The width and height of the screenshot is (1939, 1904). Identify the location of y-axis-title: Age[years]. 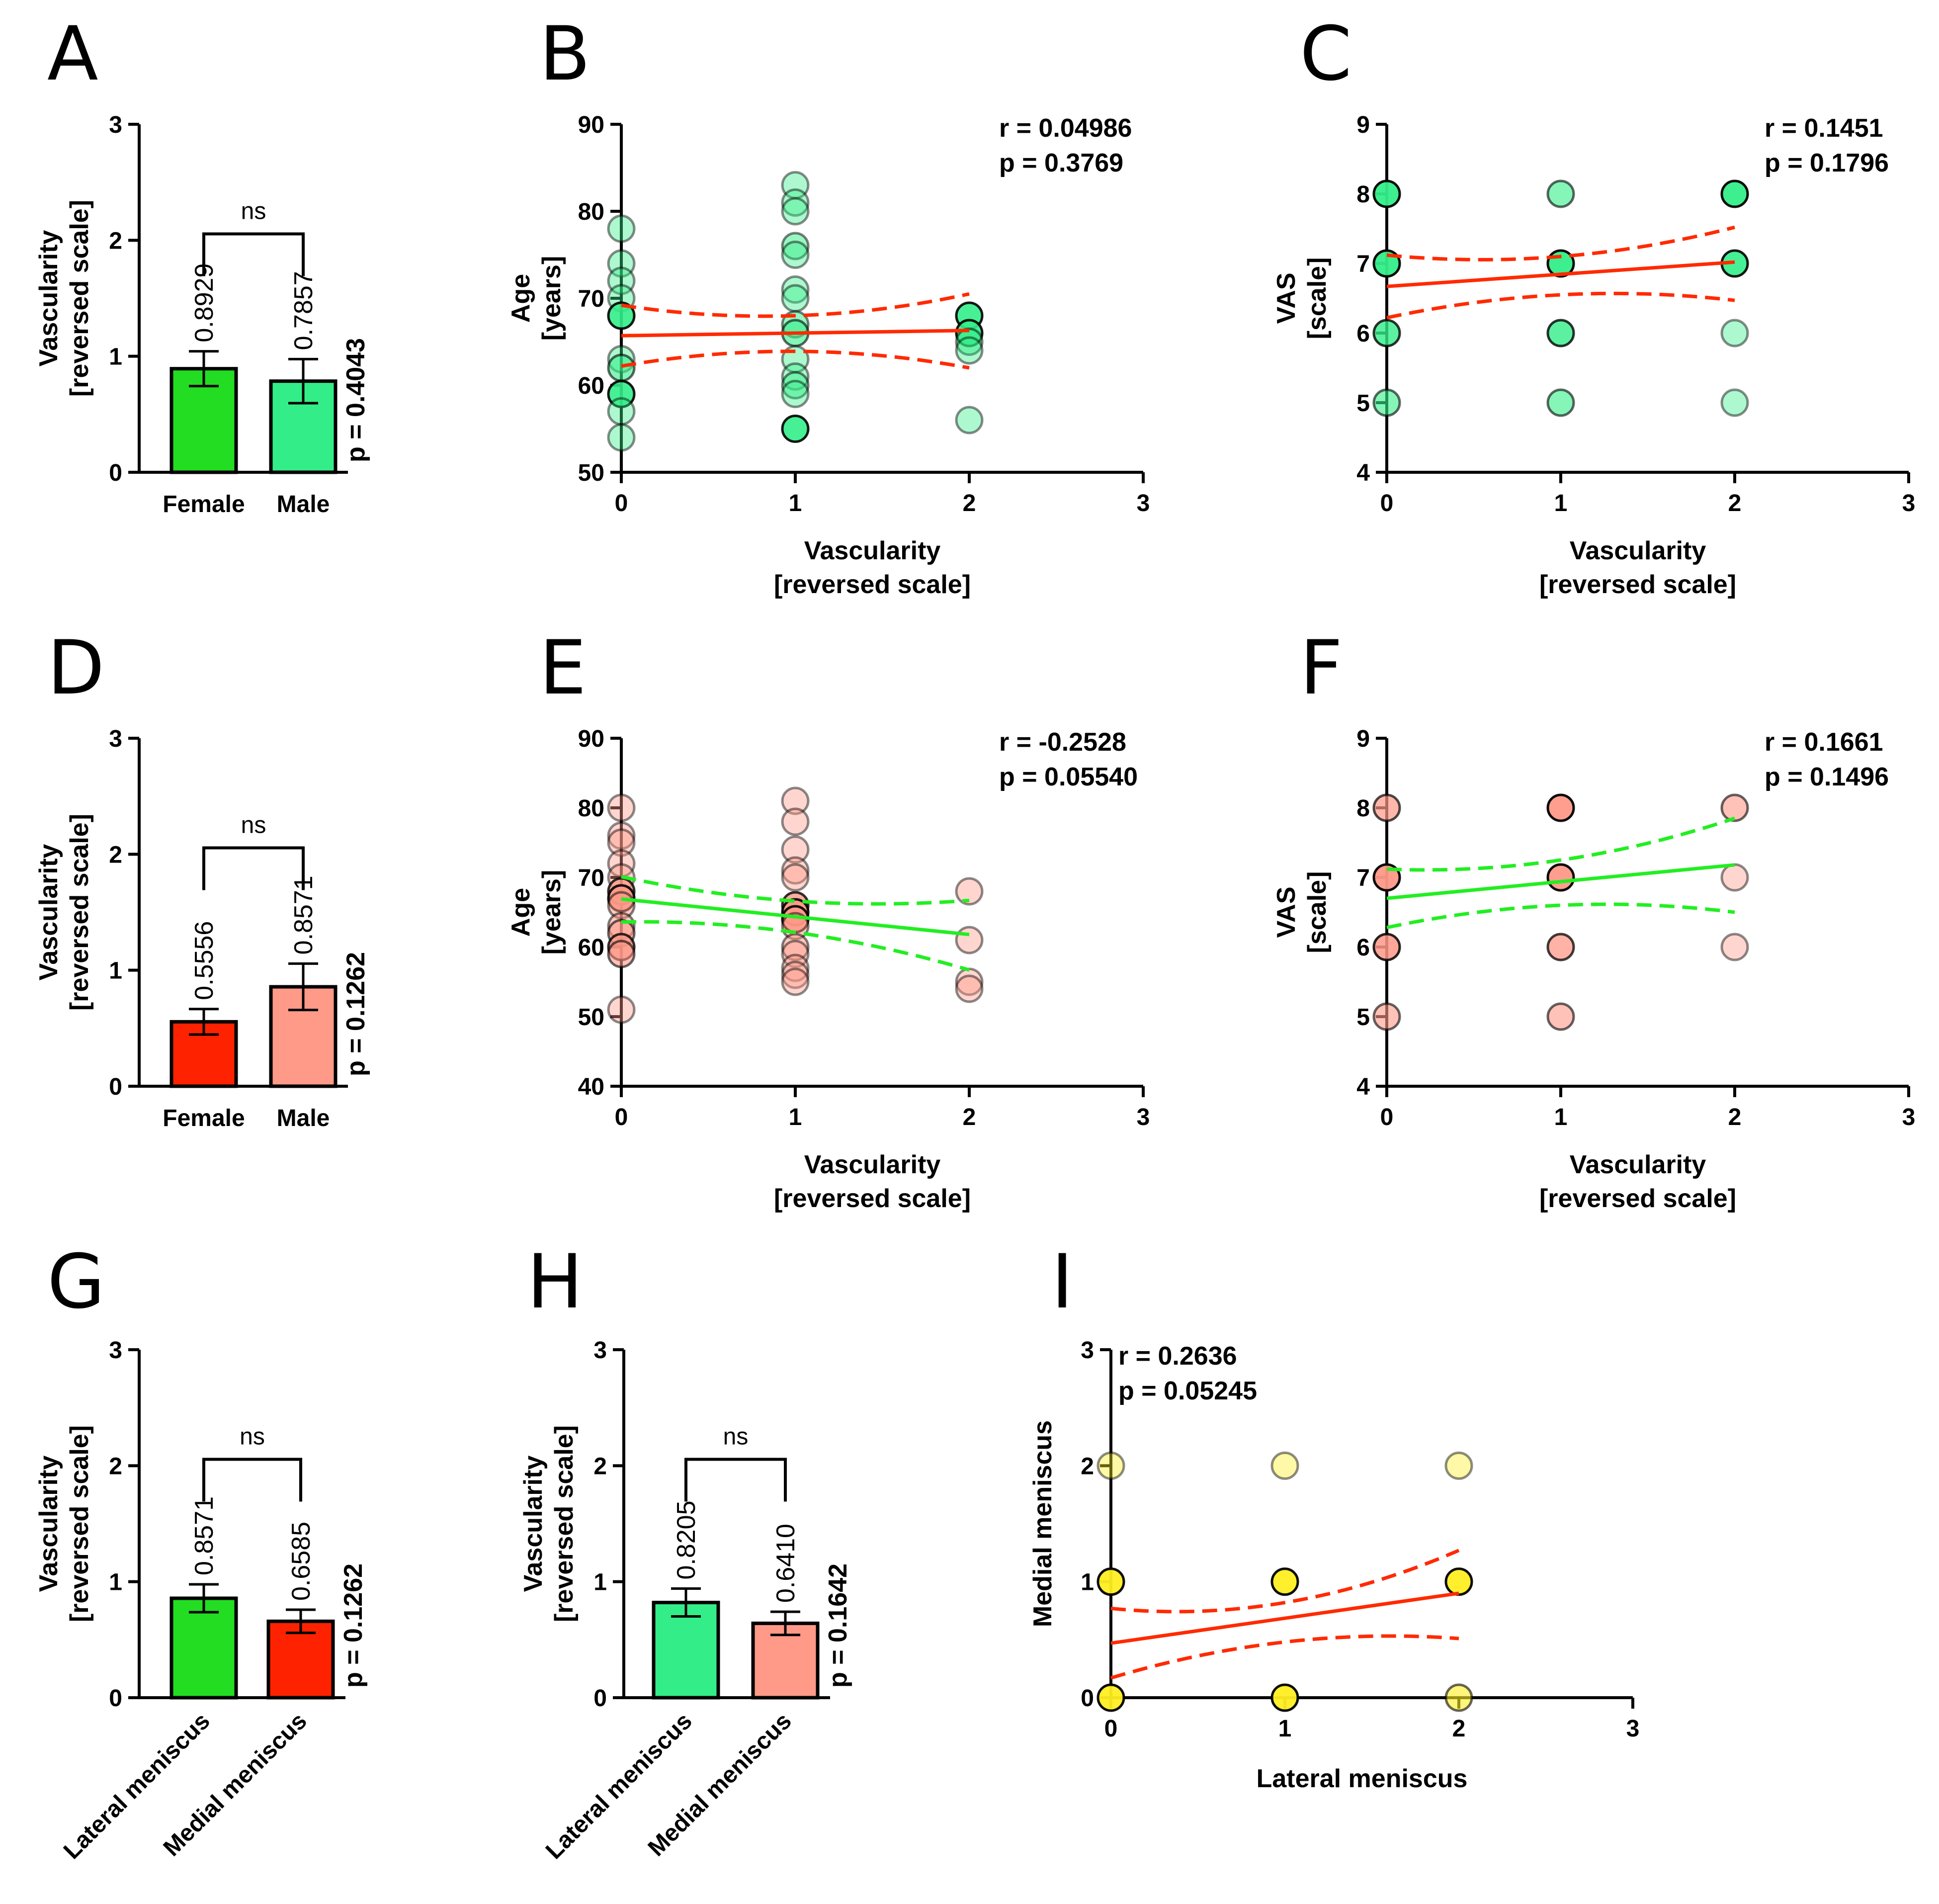
(536, 912).